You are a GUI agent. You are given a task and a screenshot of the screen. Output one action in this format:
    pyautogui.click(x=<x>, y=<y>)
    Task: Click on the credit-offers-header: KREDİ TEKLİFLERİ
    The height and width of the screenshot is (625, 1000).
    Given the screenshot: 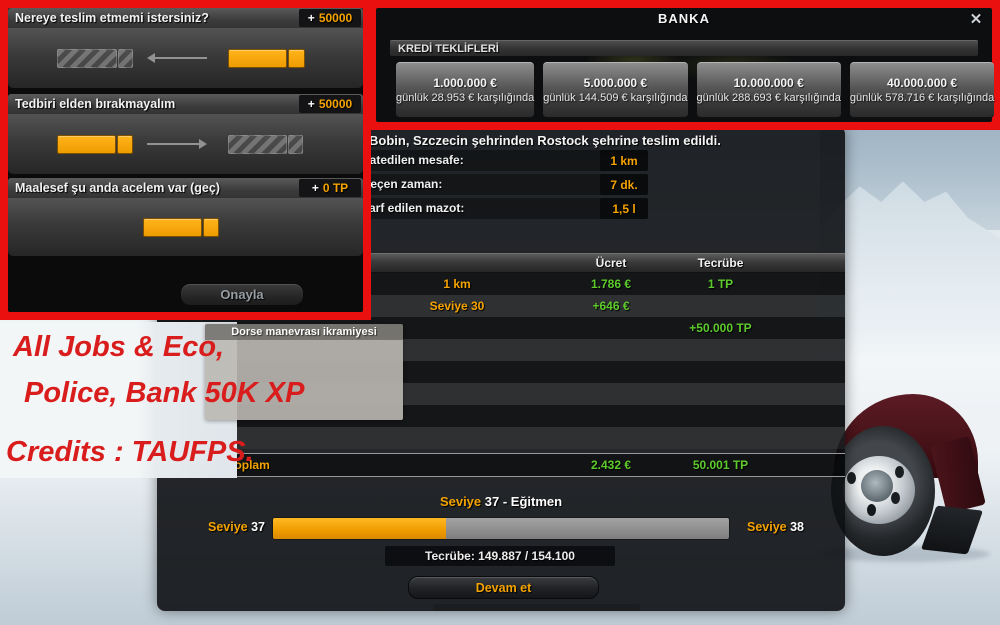 What is the action you would take?
    pyautogui.click(x=684, y=48)
    